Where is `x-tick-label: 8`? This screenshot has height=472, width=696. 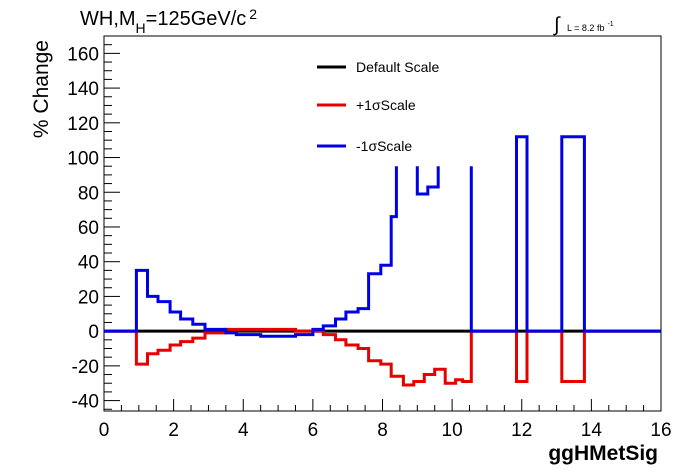
x-tick-label: 8 is located at coordinates (382, 430).